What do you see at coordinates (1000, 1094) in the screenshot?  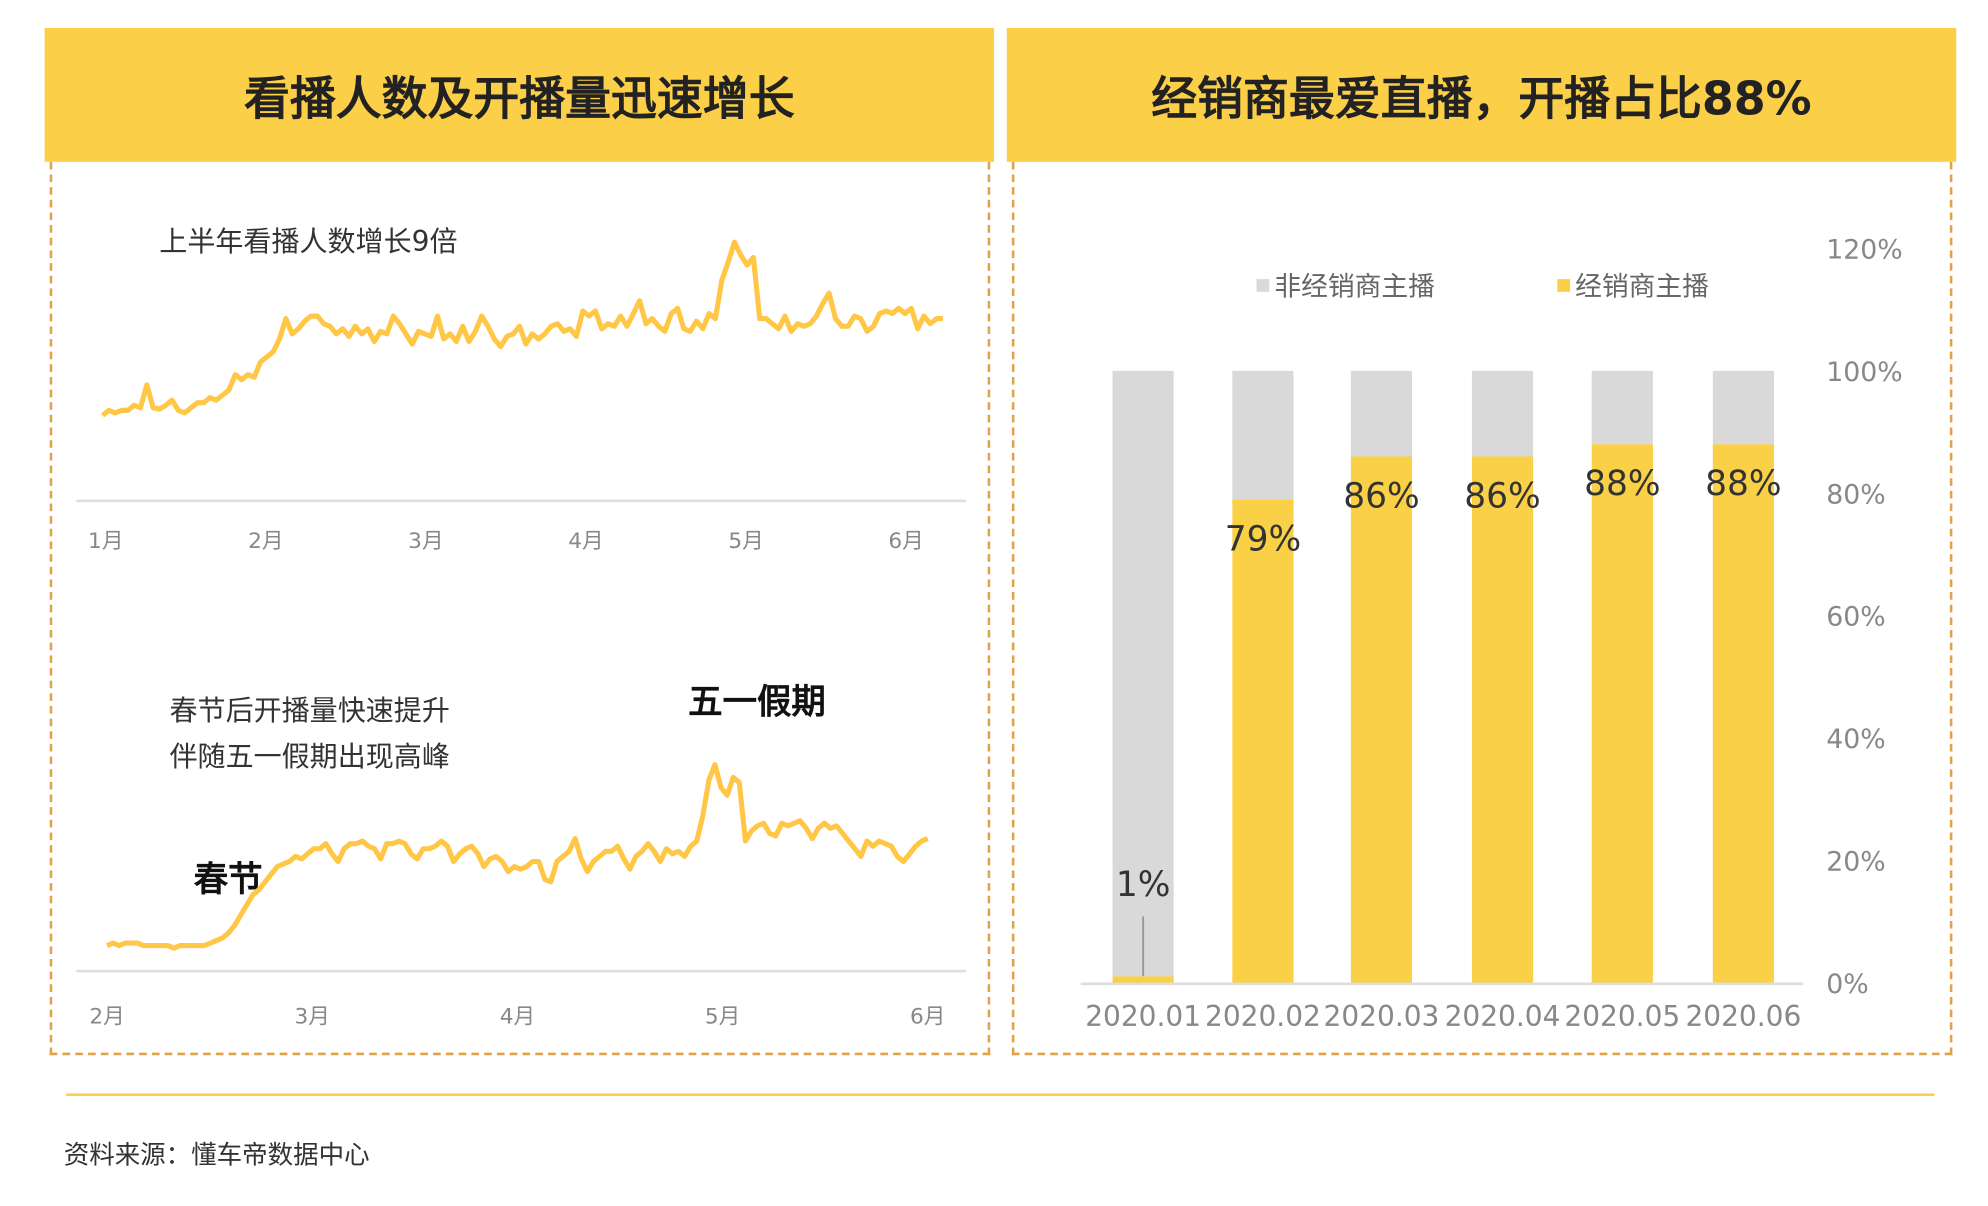 I see `footer-divider` at bounding box center [1000, 1094].